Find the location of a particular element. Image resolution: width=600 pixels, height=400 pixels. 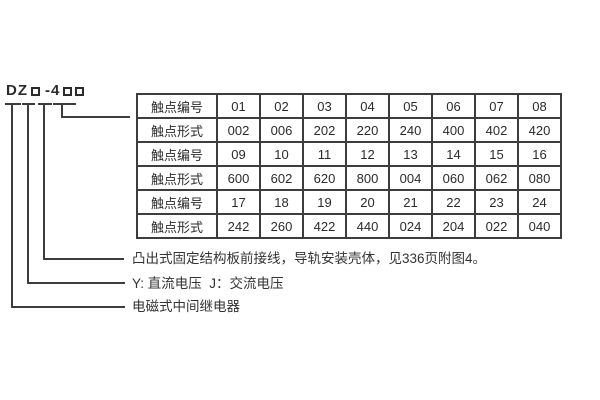

table-row: 触点形式 242 260 422 440 024 204 022 040 is located at coordinates (349, 226).